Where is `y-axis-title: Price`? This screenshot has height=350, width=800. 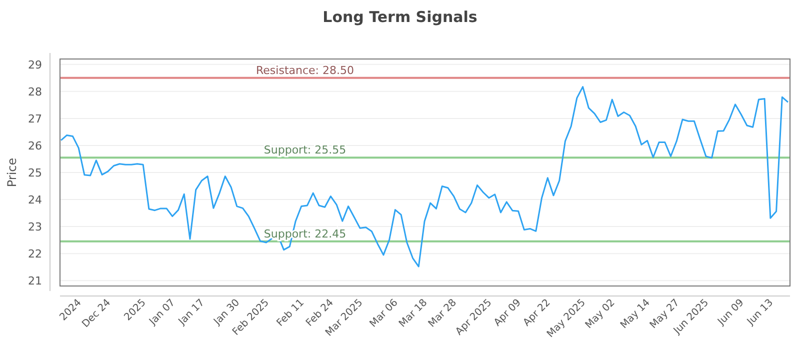
y-axis-title: Price is located at coordinates (12, 173).